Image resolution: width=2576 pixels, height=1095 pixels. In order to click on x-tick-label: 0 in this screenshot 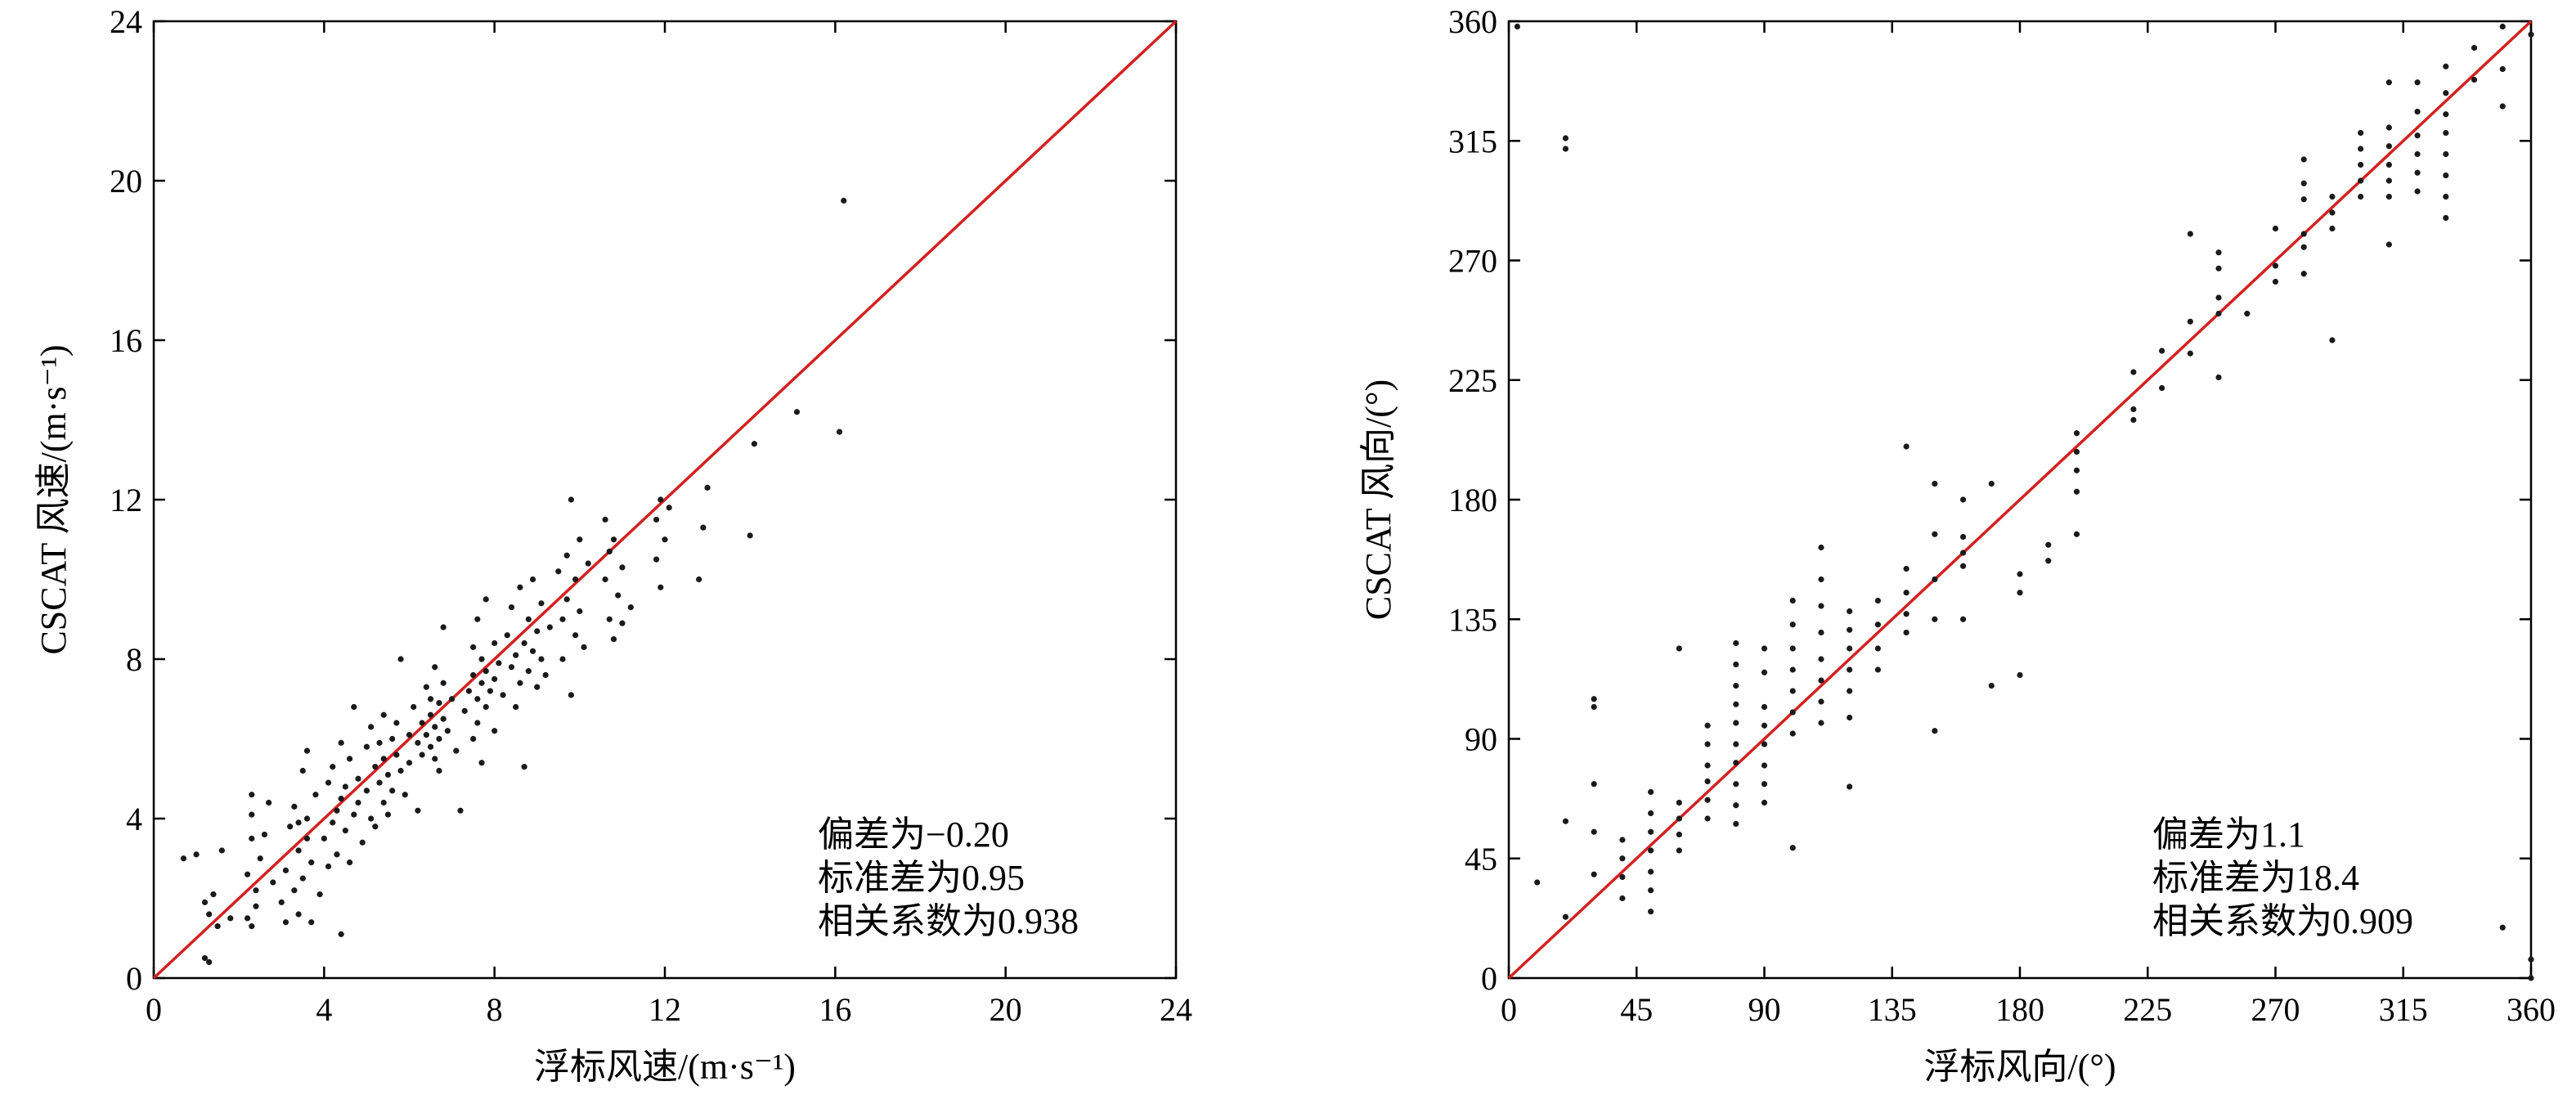, I will do `click(154, 1009)`.